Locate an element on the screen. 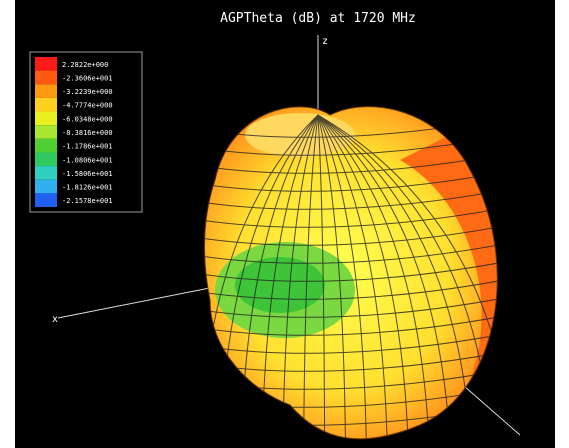 The image size is (569, 448). legend-label: -1.8126e+001 is located at coordinates (87, 188).